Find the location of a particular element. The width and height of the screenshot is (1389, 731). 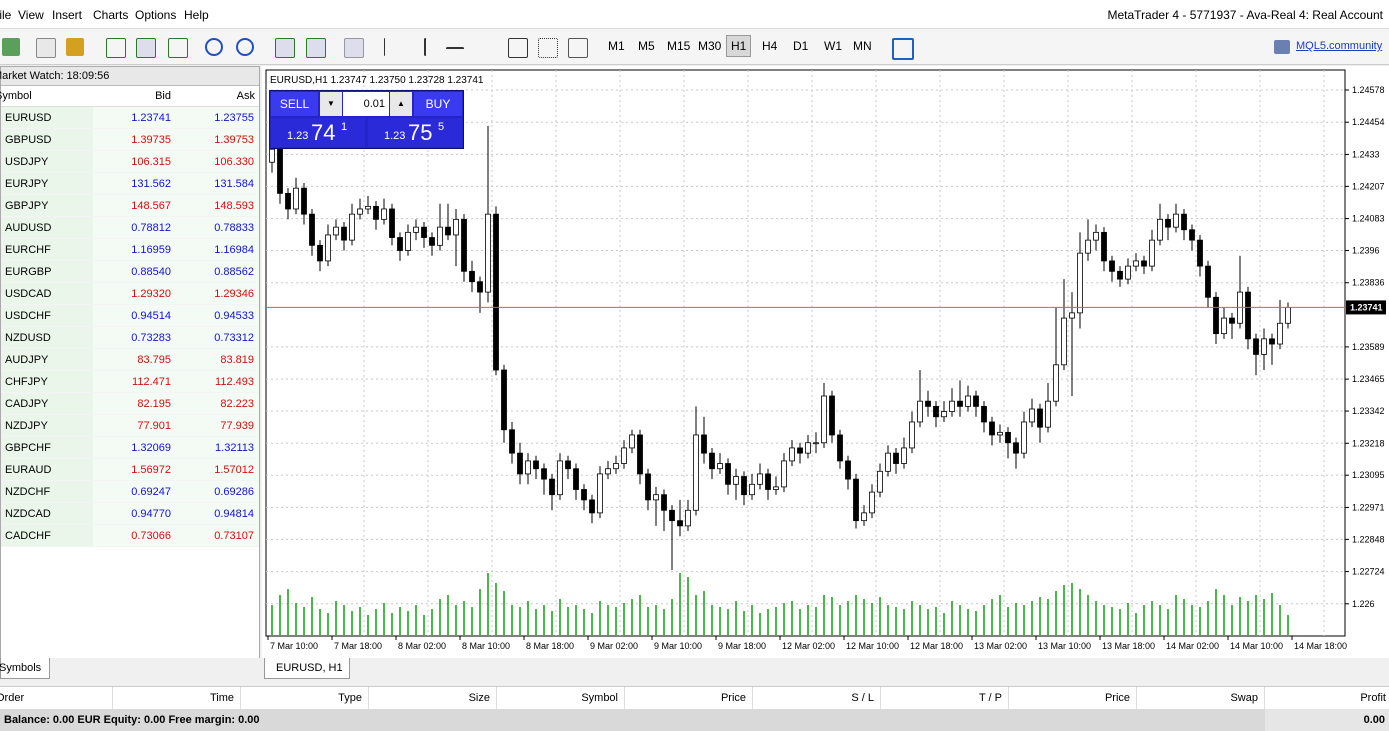

market-row: NZDUSD 0.73283 0.73312 is located at coordinates (130, 338).